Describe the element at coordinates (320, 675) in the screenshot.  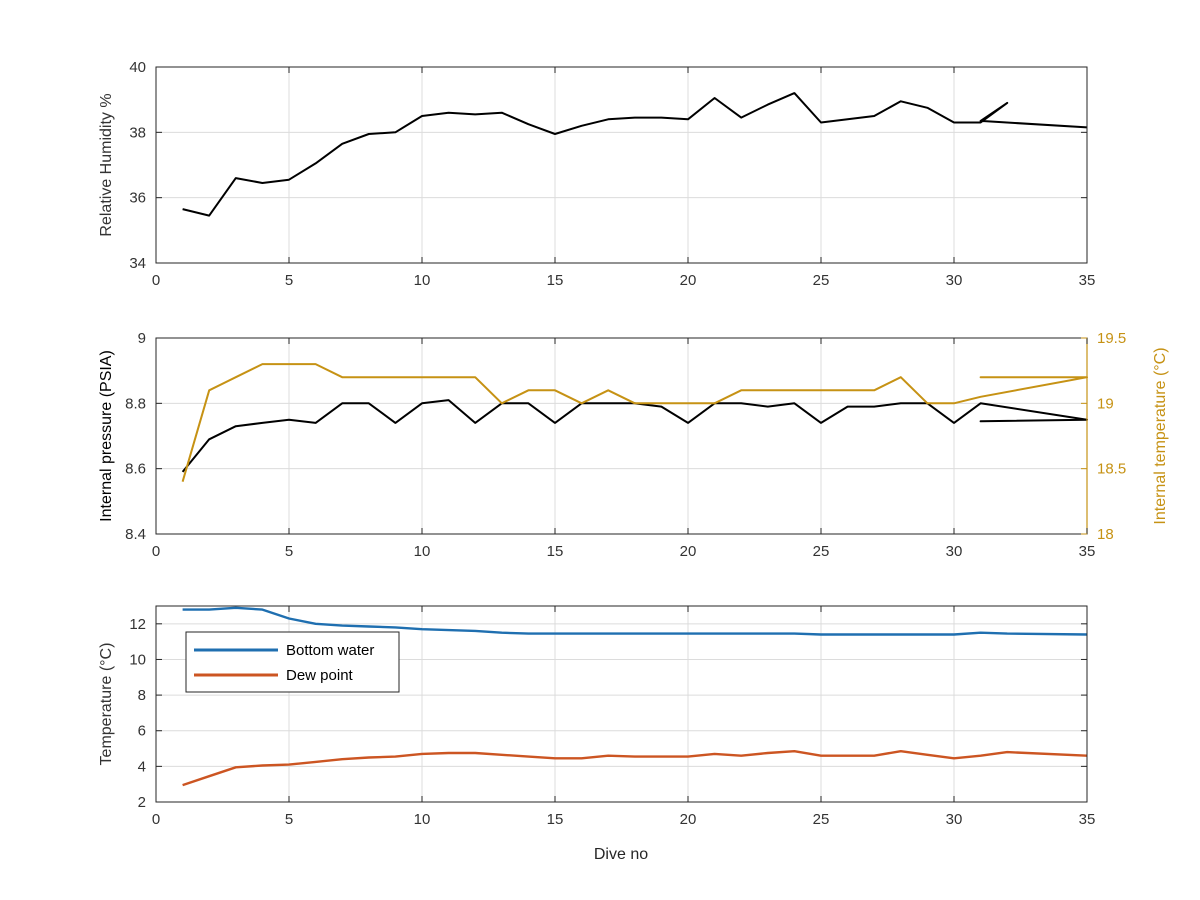
I see `legend-entry: Dew point` at that location.